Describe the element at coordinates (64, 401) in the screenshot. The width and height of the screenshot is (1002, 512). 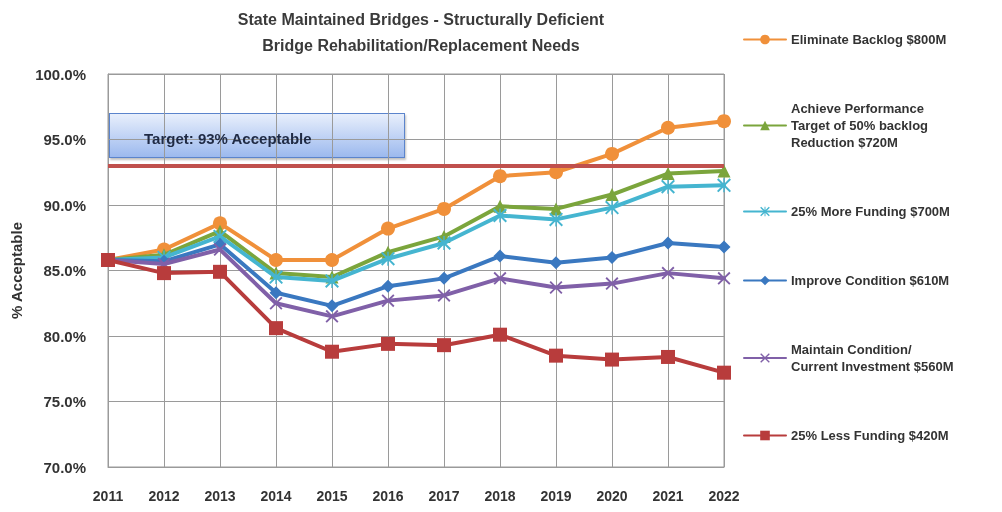
I see `y-tick-label: 75.0%` at that location.